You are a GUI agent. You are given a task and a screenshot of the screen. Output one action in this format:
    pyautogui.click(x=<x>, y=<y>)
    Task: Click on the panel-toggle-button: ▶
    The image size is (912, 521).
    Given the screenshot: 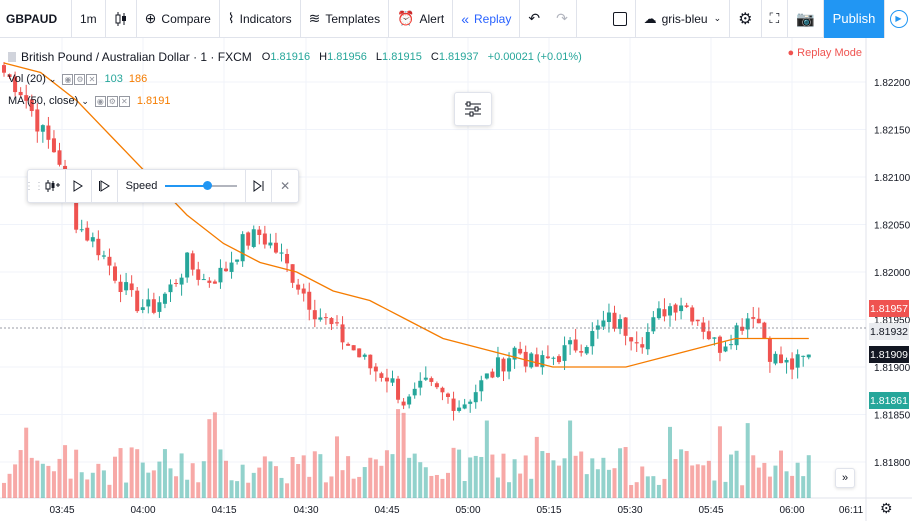 What is the action you would take?
    pyautogui.click(x=898, y=19)
    